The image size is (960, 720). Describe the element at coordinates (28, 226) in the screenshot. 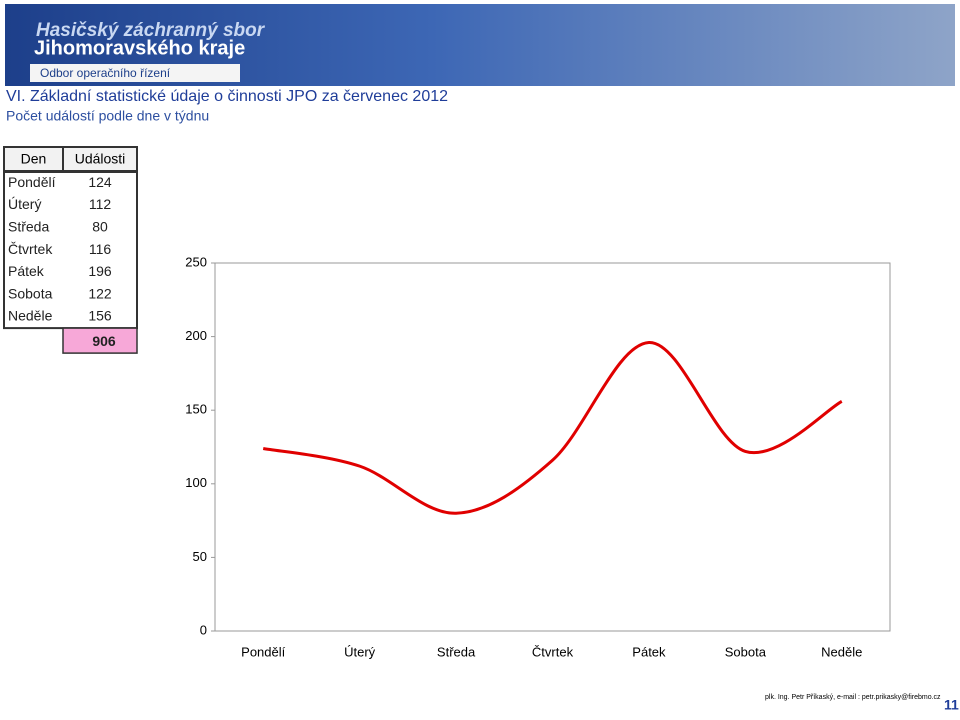

I see `table-cell-day: Středa` at that location.